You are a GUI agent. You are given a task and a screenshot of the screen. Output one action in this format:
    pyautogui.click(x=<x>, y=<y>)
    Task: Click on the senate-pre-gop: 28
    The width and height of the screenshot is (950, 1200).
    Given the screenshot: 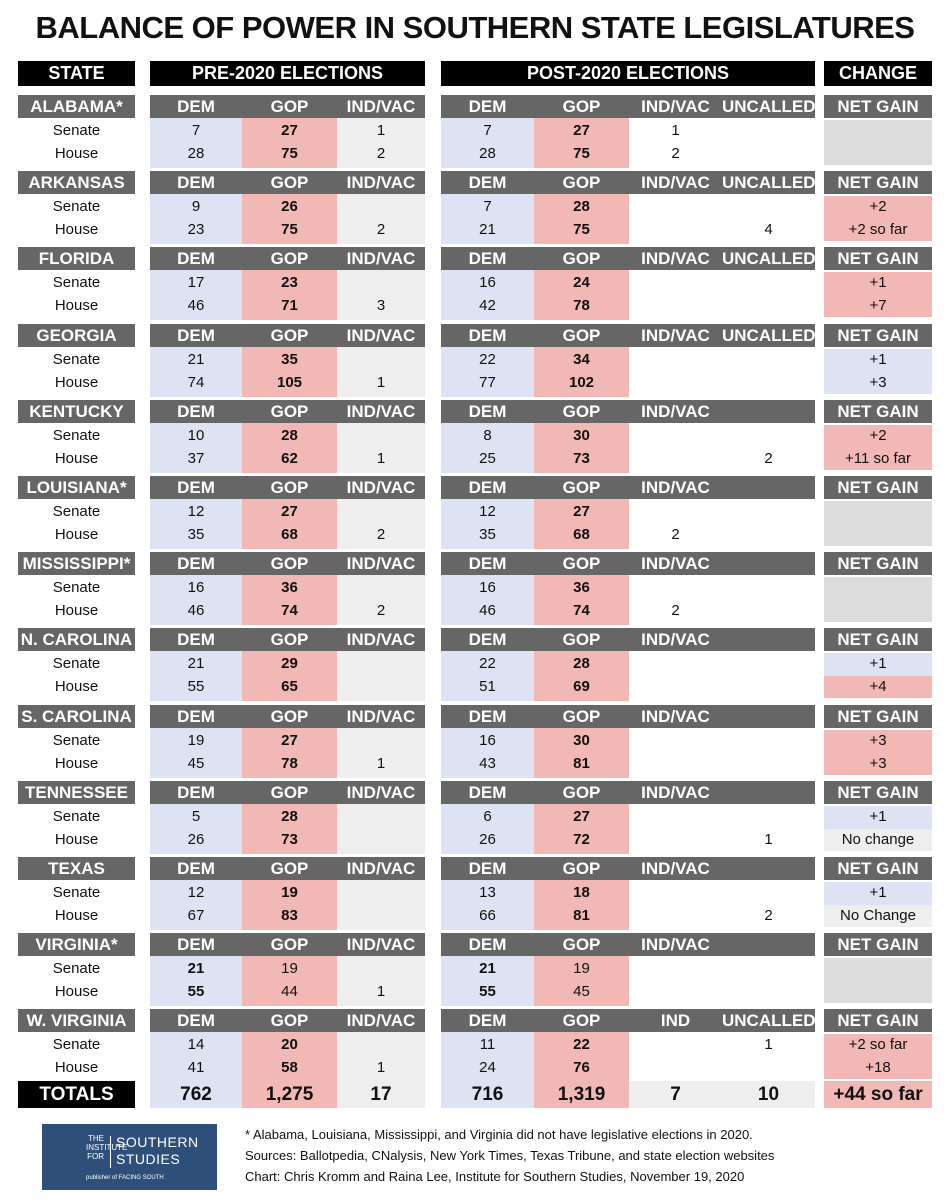 What is the action you would take?
    pyautogui.click(x=289, y=435)
    